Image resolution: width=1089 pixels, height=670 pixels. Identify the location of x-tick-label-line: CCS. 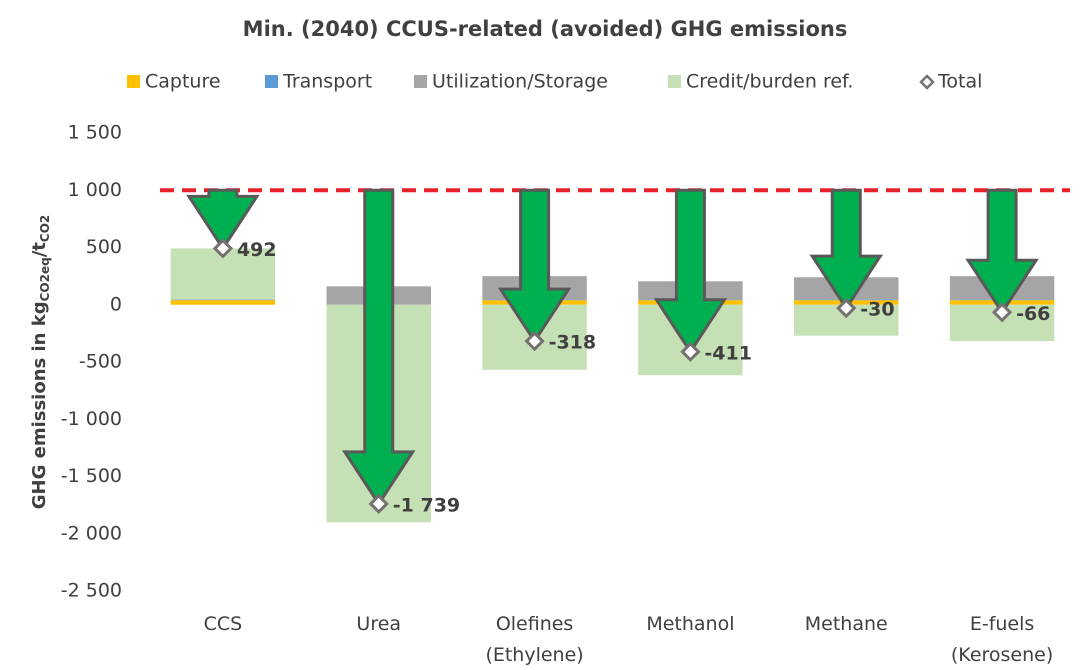
(223, 624).